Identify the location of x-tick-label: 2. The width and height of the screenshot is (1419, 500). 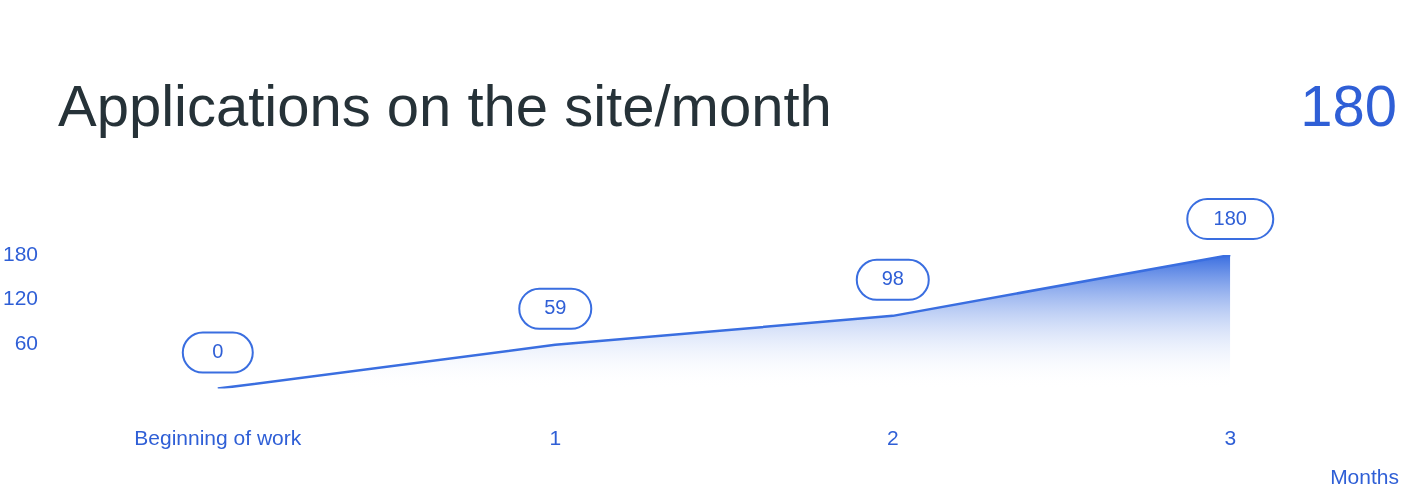
(892, 437).